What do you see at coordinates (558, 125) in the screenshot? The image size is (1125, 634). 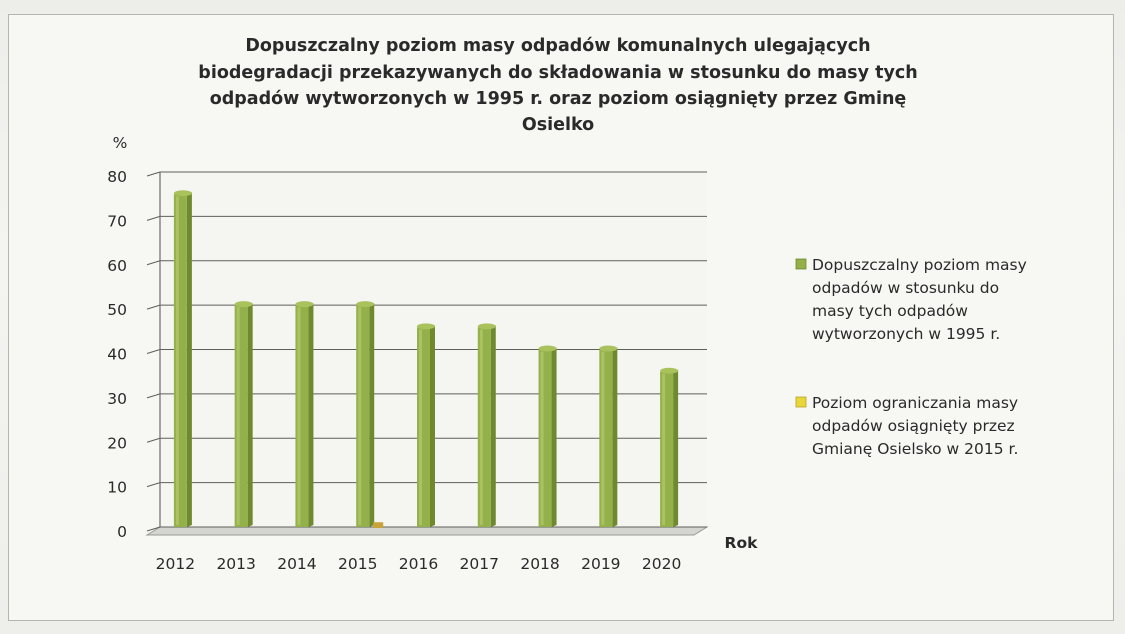 I see `chart-title-line-4: Osielko` at bounding box center [558, 125].